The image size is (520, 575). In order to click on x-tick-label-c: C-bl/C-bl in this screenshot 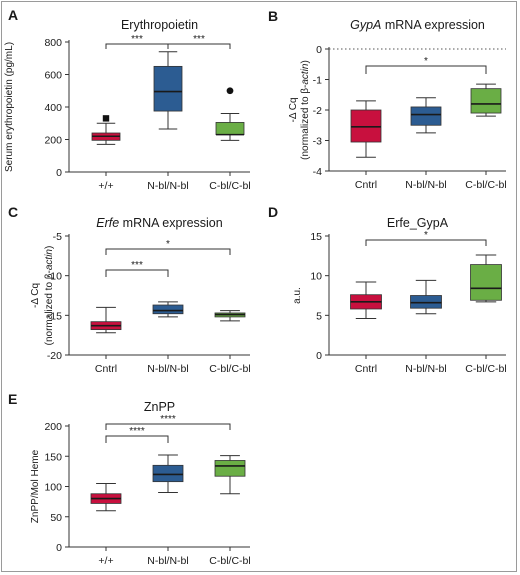, I will do `click(229, 369)`.